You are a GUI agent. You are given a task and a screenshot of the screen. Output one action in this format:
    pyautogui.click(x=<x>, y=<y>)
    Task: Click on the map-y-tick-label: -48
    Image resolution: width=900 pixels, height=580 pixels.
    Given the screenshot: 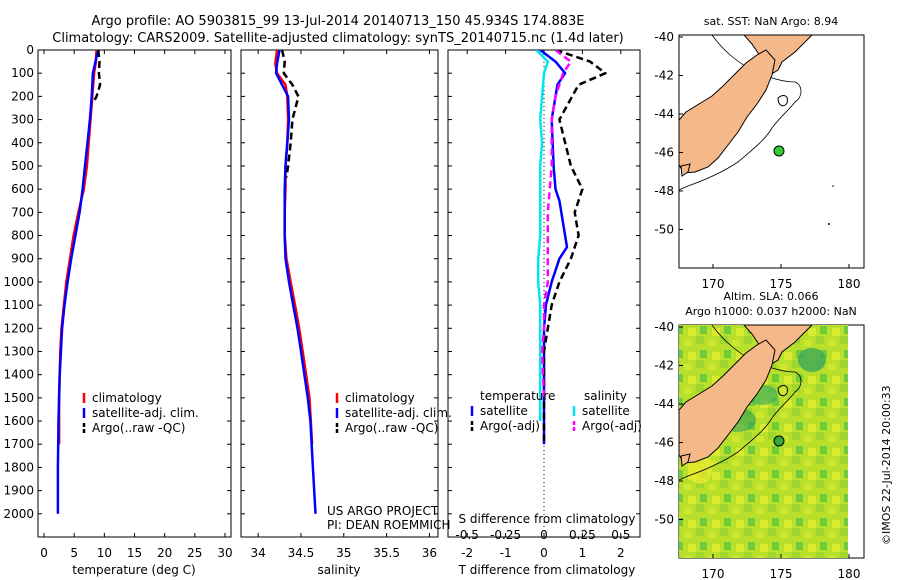 What is the action you would take?
    pyautogui.click(x=664, y=191)
    